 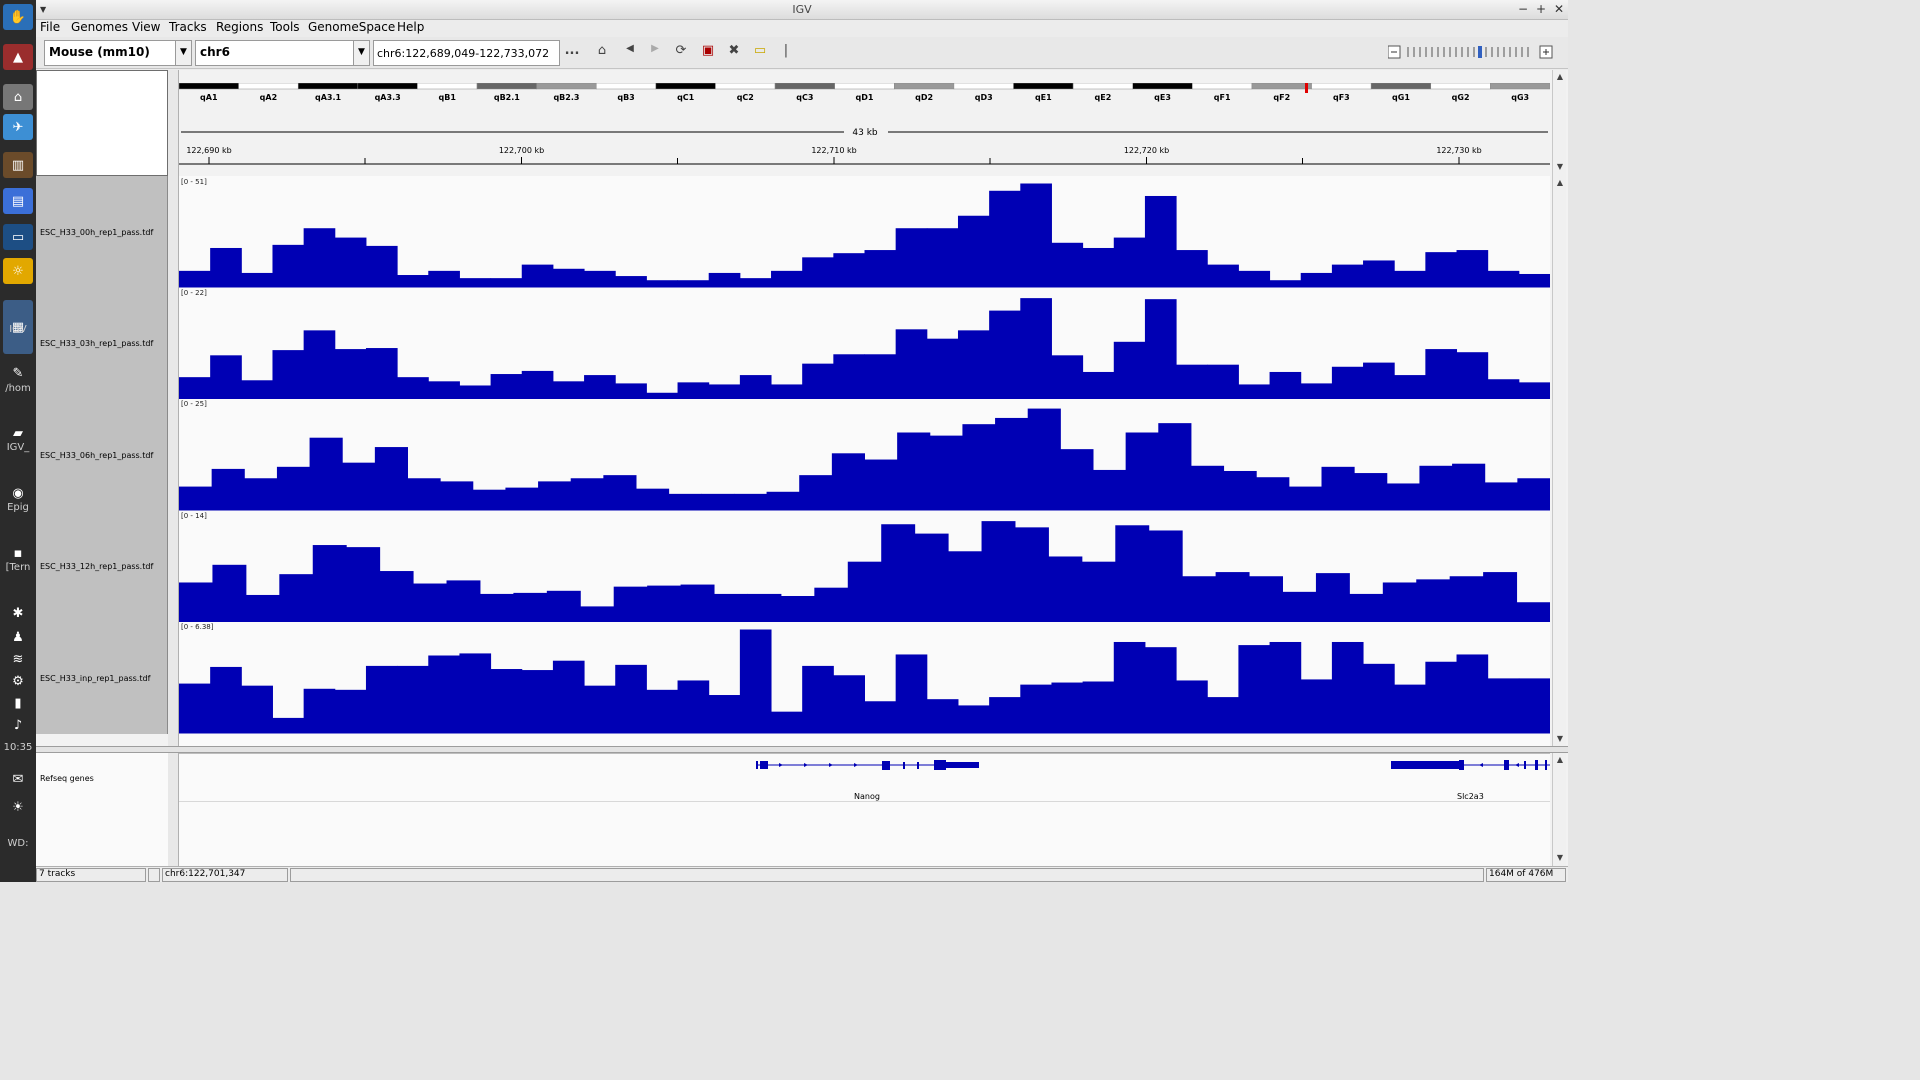 I want to click on books-icon: ▥, so click(x=18, y=165).